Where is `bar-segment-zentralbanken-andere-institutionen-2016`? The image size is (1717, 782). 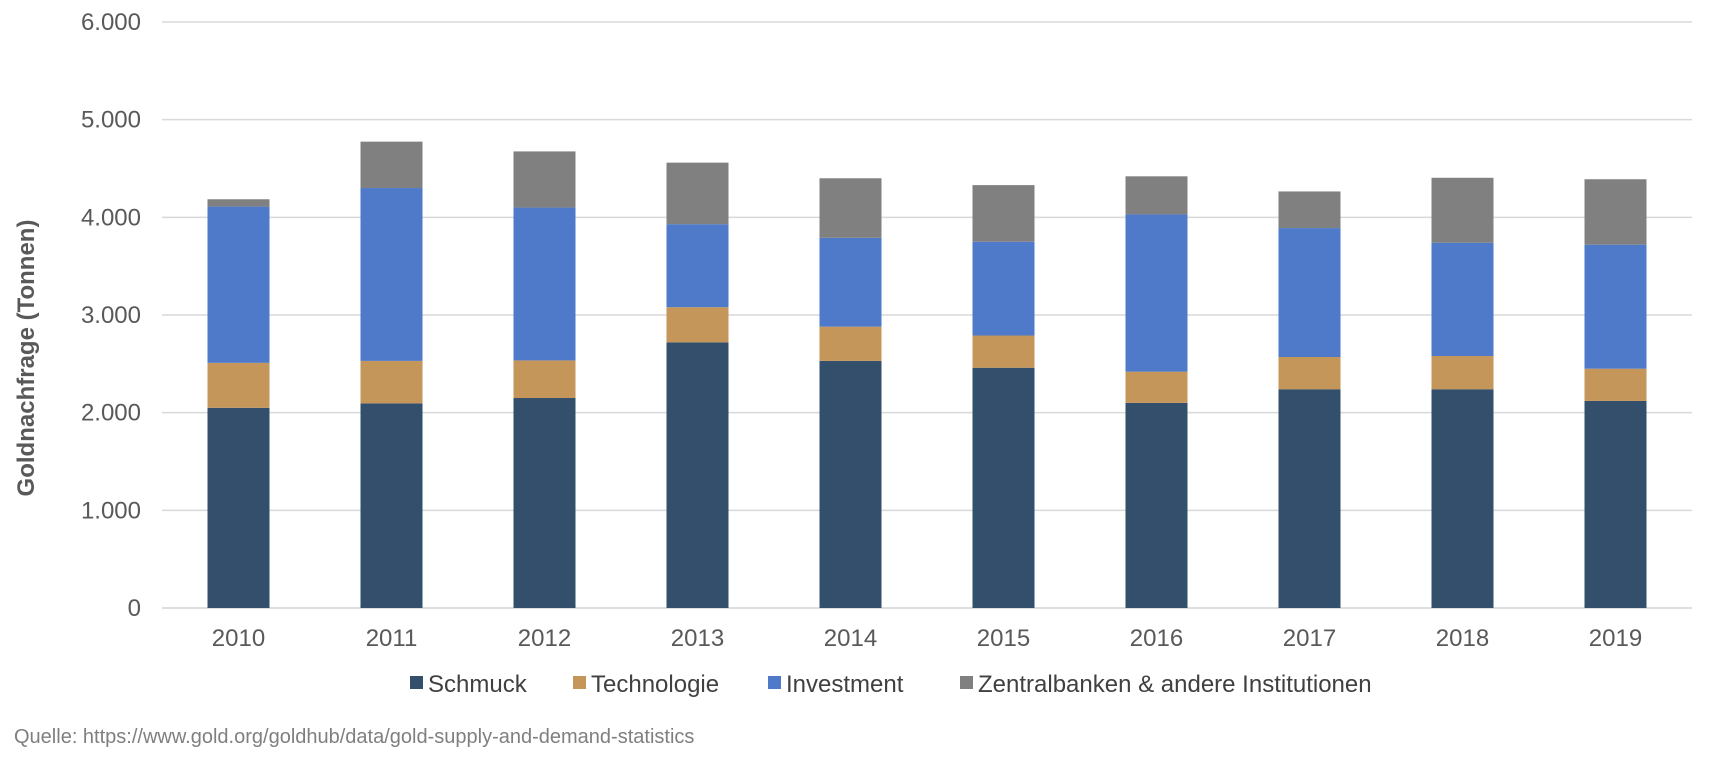 bar-segment-zentralbanken-andere-institutionen-2016 is located at coordinates (1156, 195).